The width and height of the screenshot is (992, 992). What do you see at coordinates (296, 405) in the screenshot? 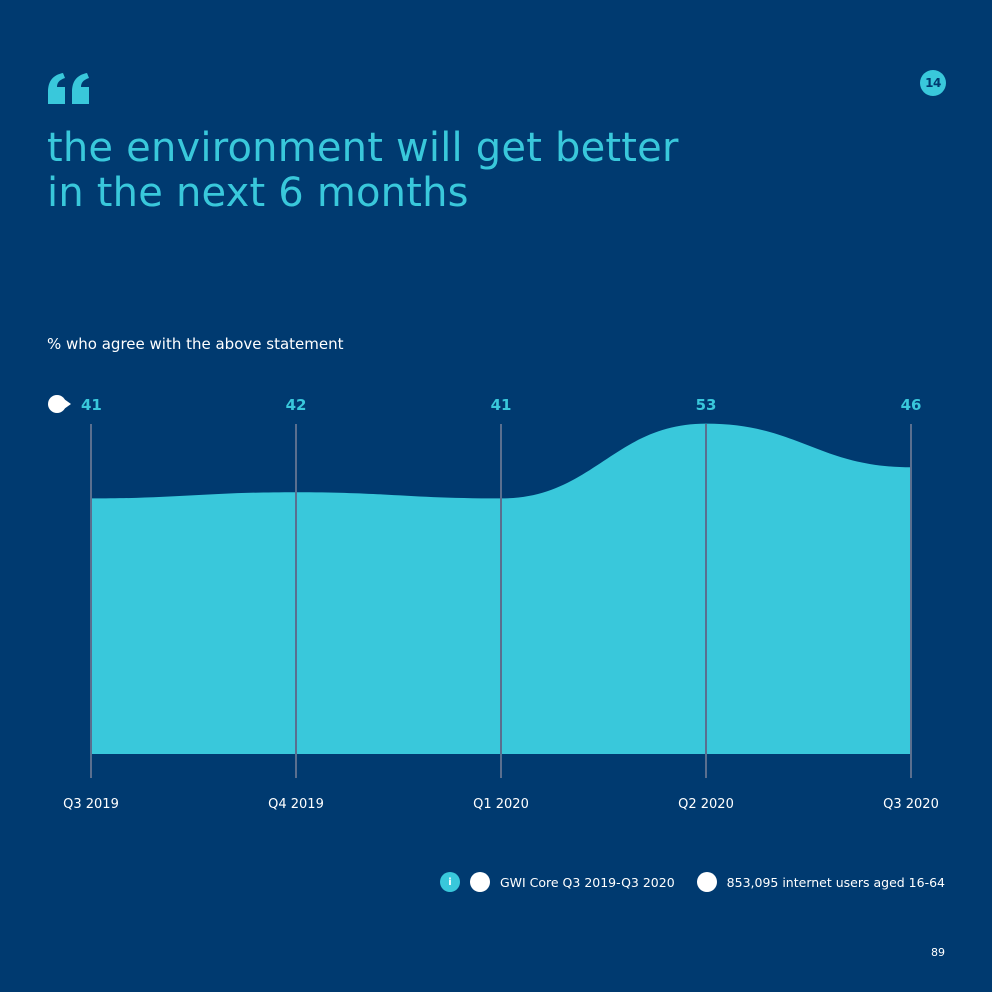
I see `data-label-q4-2019: 42` at bounding box center [296, 405].